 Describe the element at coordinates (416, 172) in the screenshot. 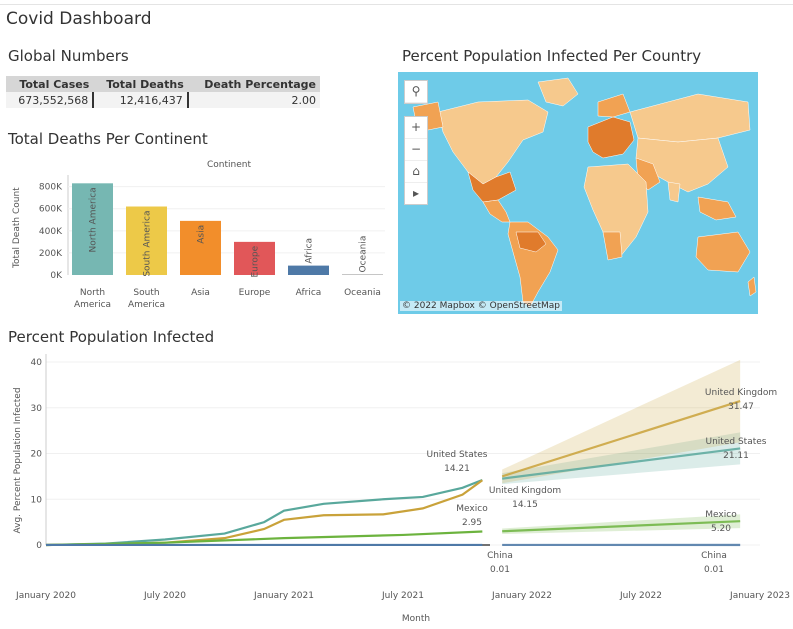

I see `home-icon: ⌂` at that location.